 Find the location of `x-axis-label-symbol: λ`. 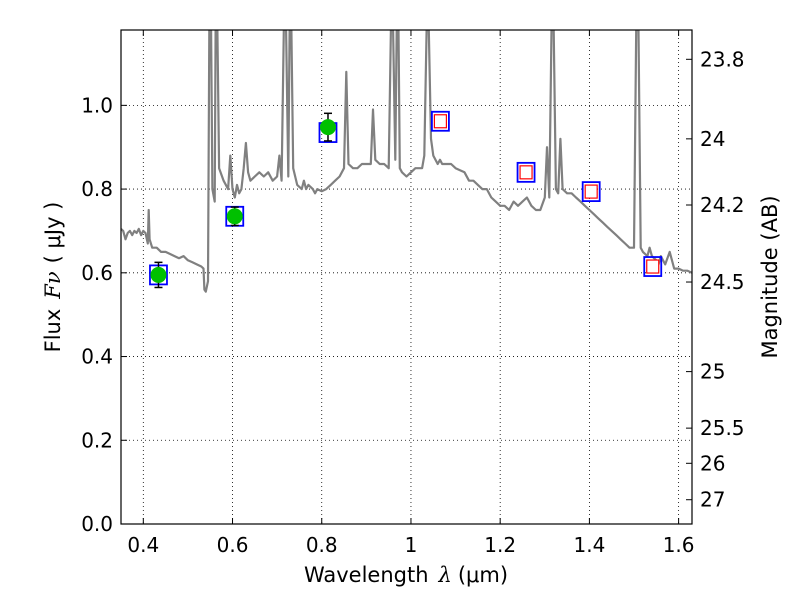

x-axis-label-symbol: λ is located at coordinates (445, 575).